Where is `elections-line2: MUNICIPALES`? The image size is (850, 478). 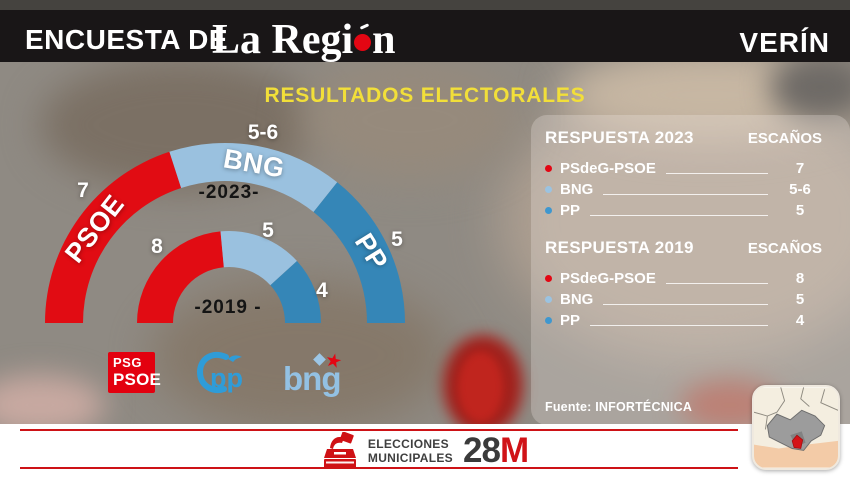 elections-line2: MUNICIPALES is located at coordinates (410, 458).